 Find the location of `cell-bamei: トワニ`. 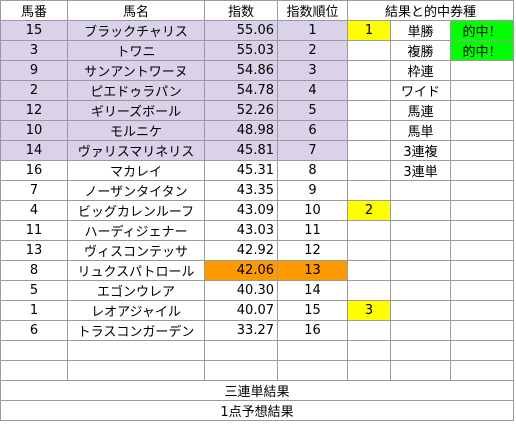

cell-bamei: トワニ is located at coordinates (136, 50).